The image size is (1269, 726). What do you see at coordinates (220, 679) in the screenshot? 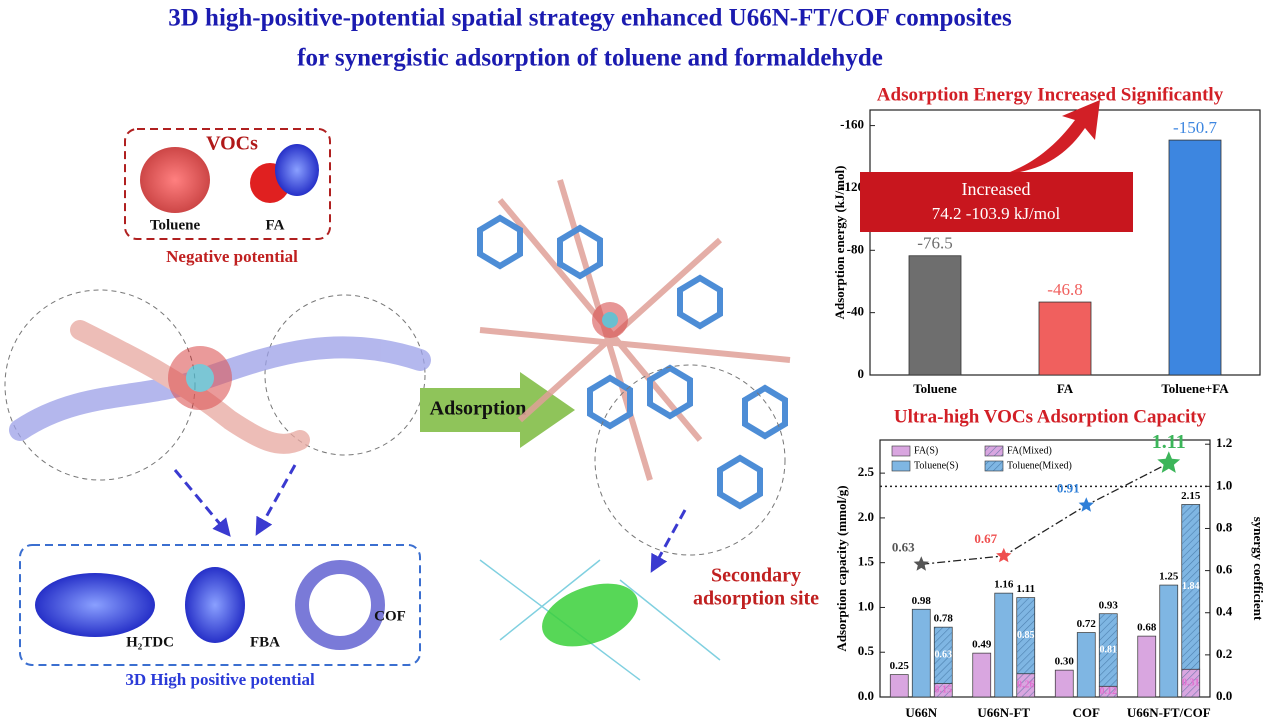
I see `caption: 3D High positive potential` at bounding box center [220, 679].